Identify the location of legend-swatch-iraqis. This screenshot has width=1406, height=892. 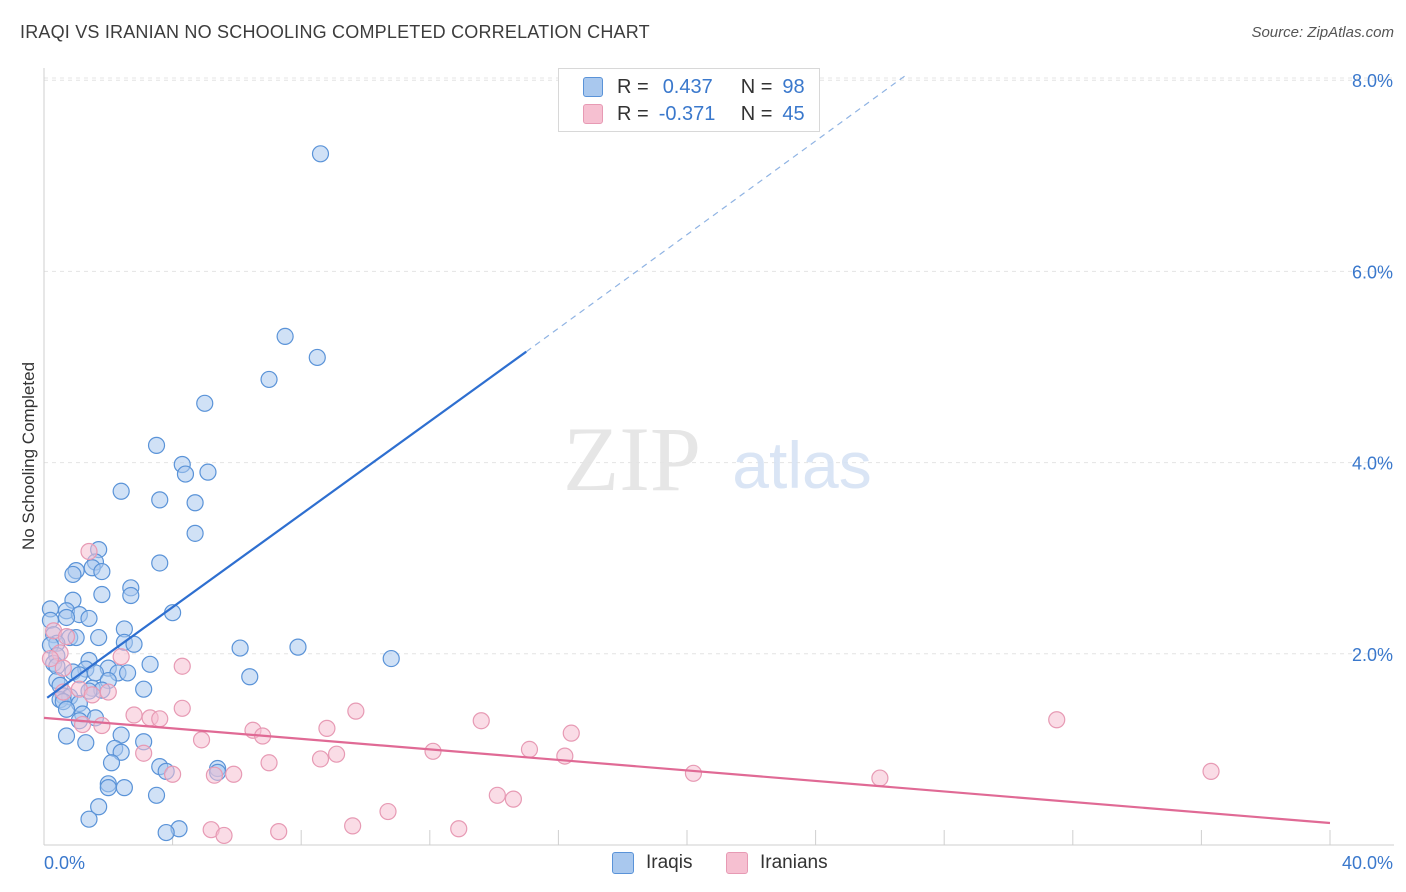
(593, 87).